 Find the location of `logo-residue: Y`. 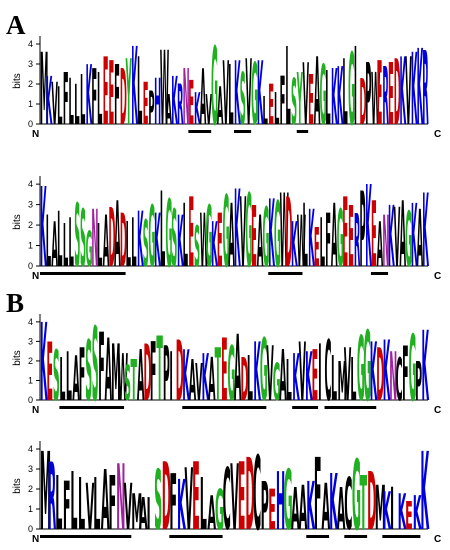

logo-residue: Y is located at coordinates (128, 94).